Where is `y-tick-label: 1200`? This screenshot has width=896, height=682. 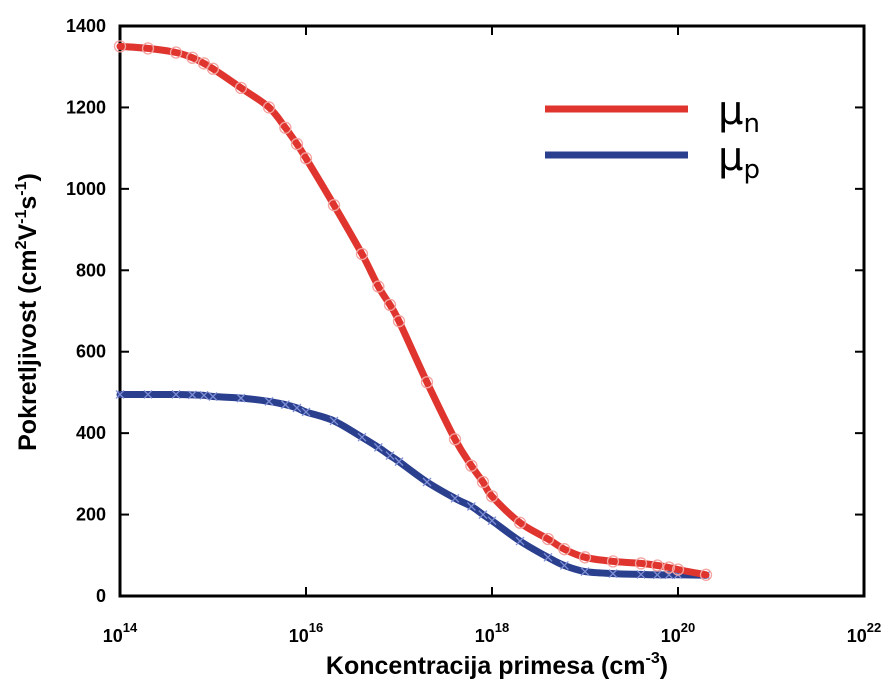
y-tick-label: 1200 is located at coordinates (86, 107).